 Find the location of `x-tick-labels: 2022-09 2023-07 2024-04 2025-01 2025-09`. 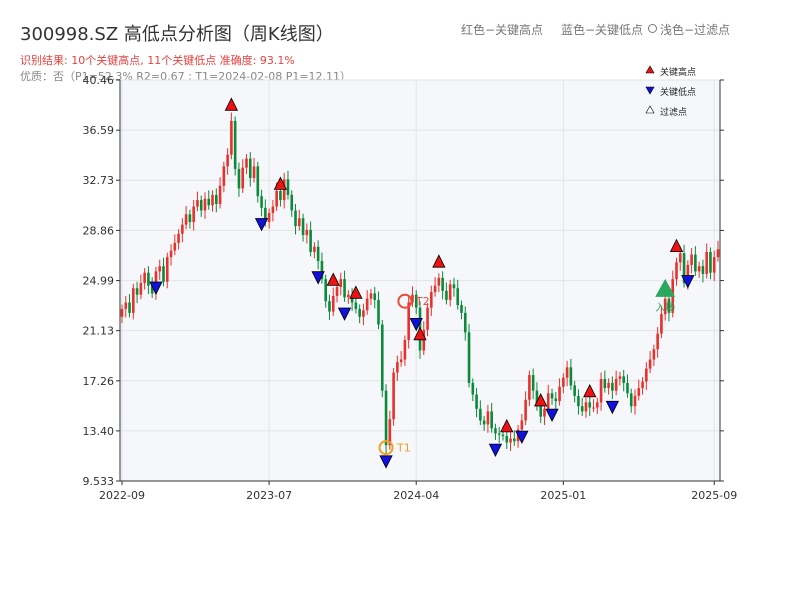

x-tick-labels: 2022-09 2023-07 2024-04 2025-01 2025-09 is located at coordinates (418, 495).